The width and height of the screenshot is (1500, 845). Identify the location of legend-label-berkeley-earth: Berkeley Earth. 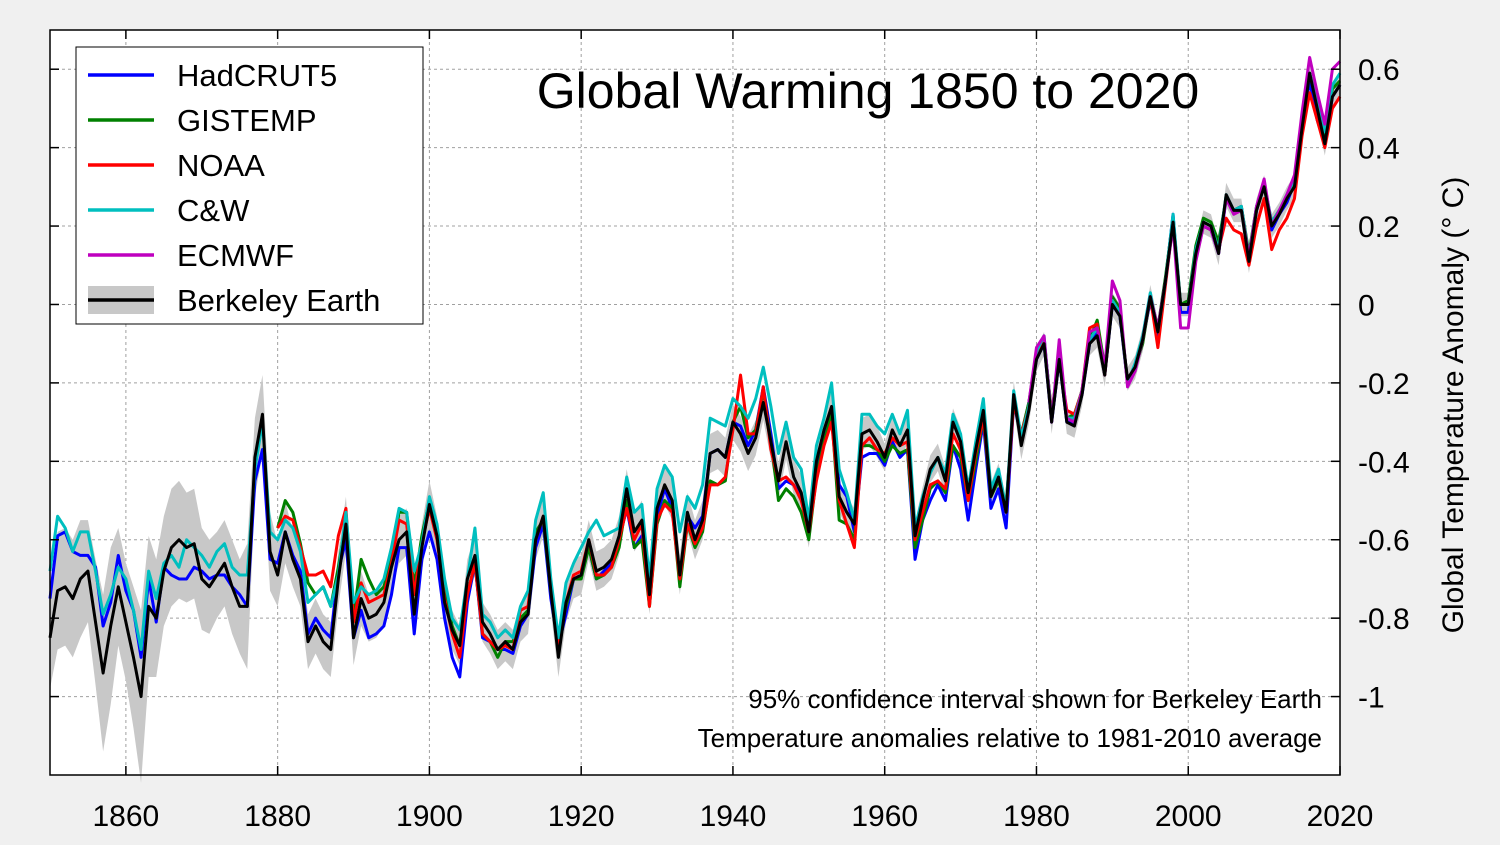
(278, 300).